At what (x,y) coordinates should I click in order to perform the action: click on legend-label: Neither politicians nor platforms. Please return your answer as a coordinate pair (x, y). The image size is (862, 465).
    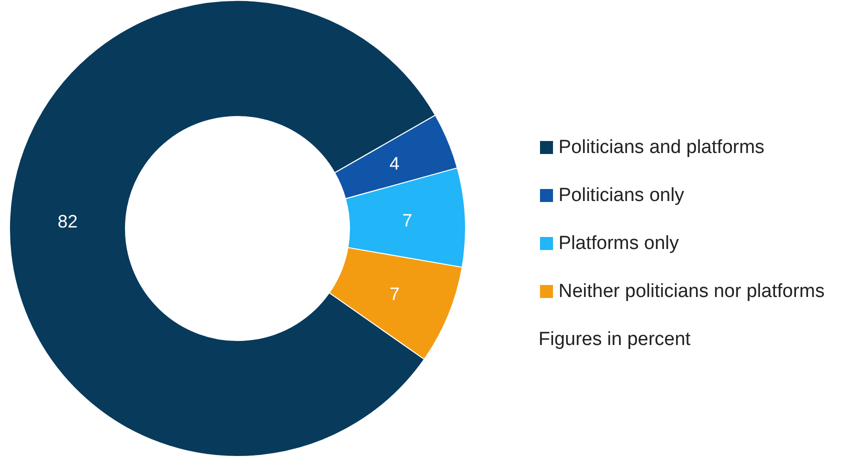
    Looking at the image, I should click on (691, 291).